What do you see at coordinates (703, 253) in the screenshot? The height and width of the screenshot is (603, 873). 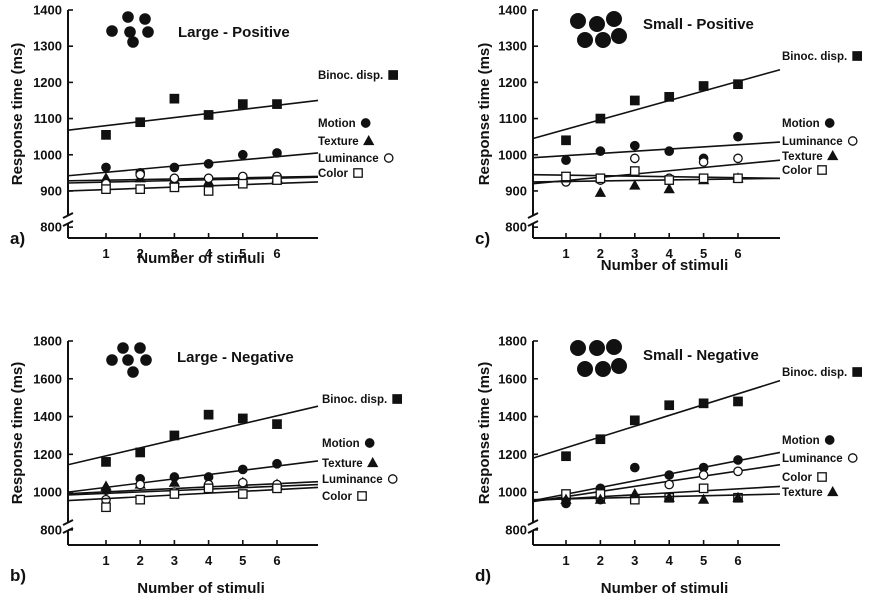 I see `x-tick-label: 5` at bounding box center [703, 253].